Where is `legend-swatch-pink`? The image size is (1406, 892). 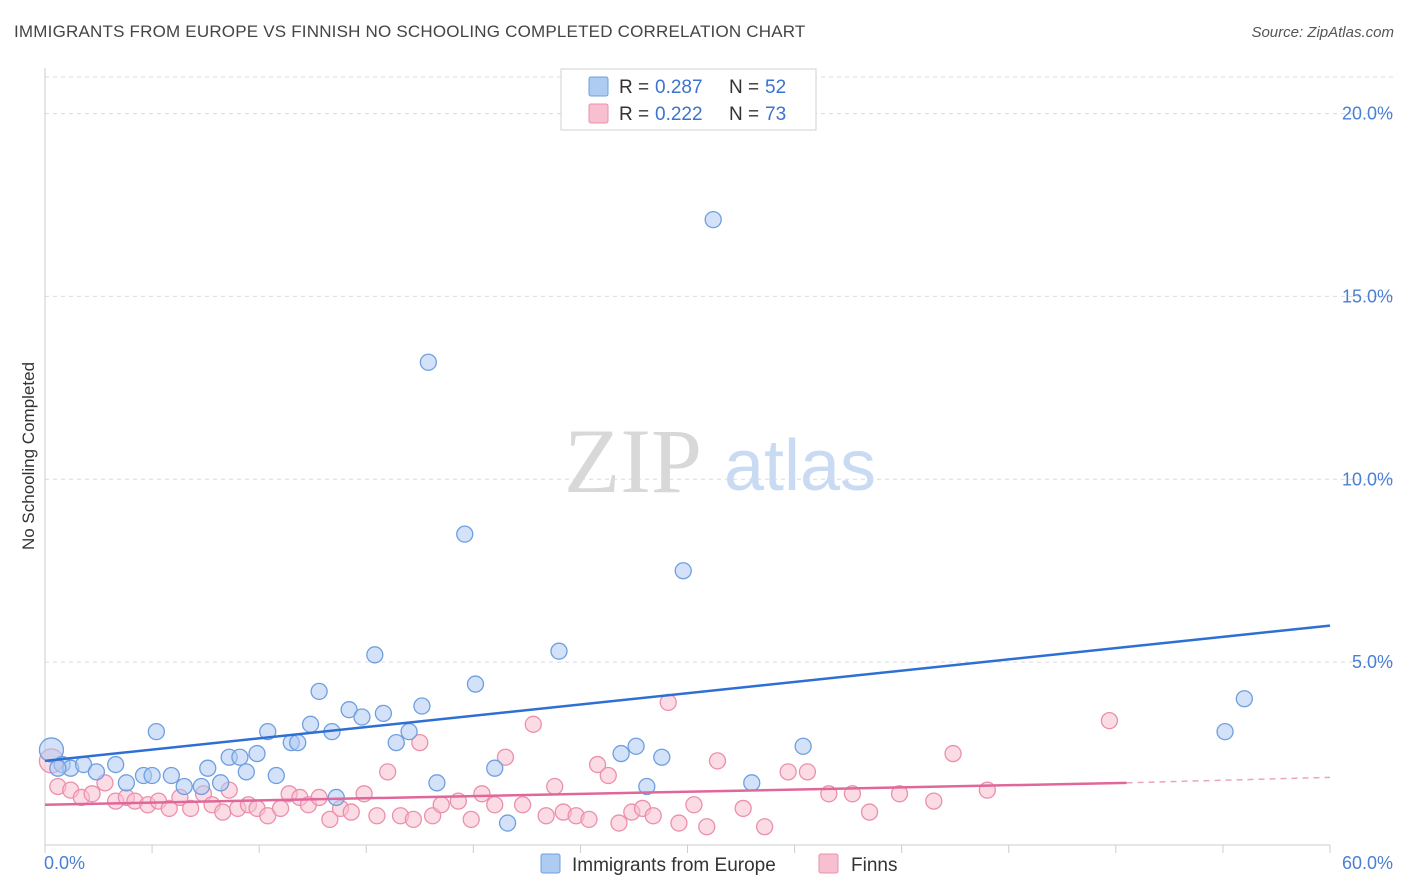
legend-swatch-pink is located at coordinates (598, 113).